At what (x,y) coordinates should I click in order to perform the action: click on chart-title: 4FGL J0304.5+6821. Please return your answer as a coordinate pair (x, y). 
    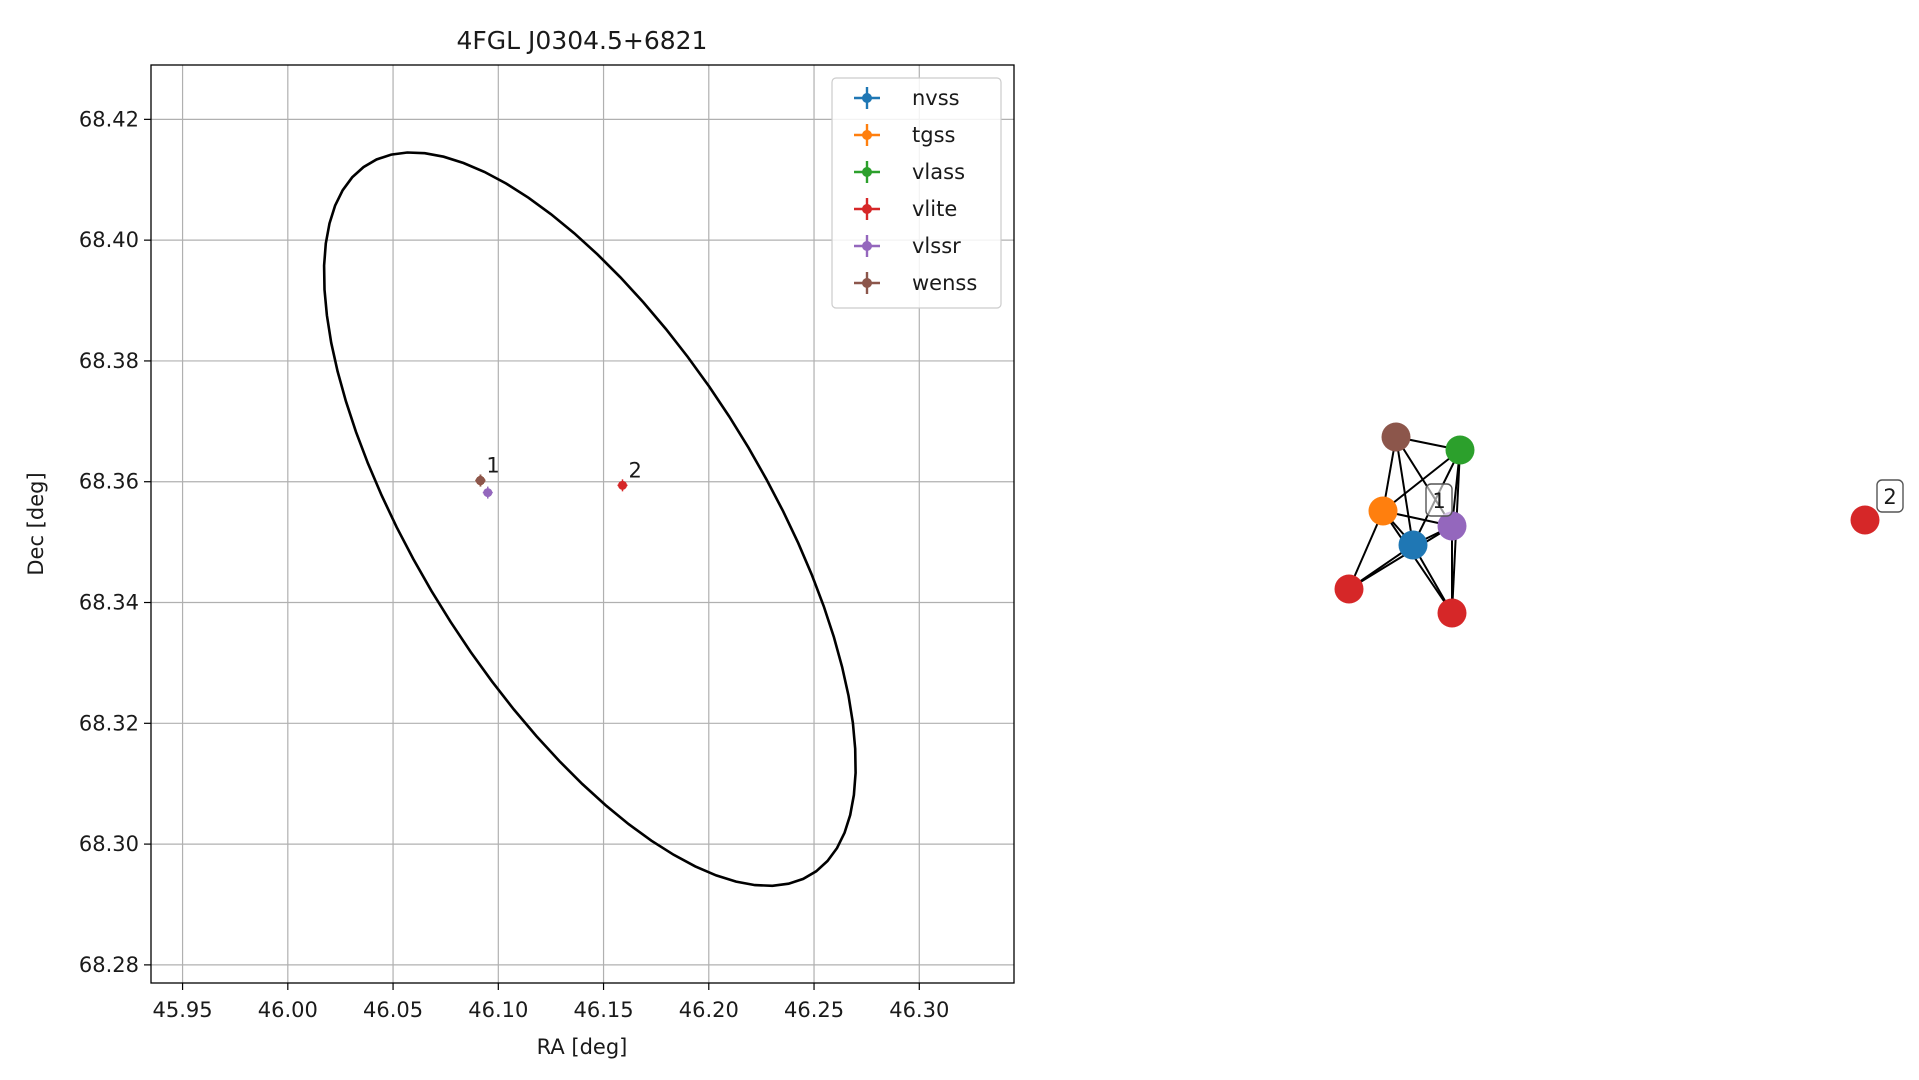
    Looking at the image, I should click on (582, 40).